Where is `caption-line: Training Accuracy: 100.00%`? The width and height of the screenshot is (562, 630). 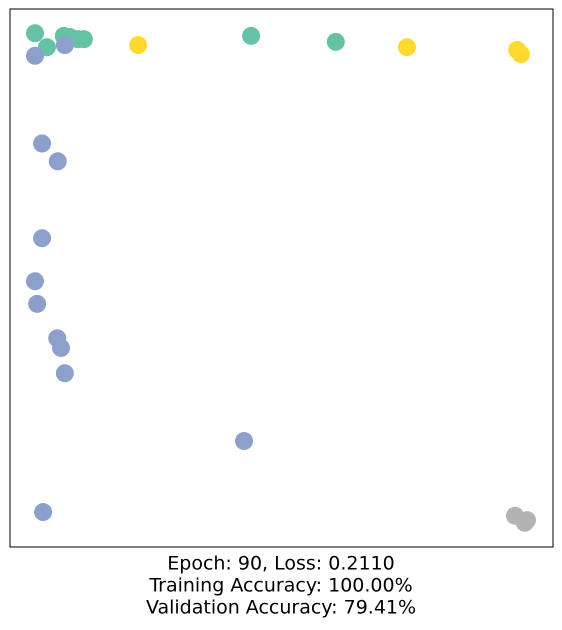 caption-line: Training Accuracy: 100.00% is located at coordinates (280, 586).